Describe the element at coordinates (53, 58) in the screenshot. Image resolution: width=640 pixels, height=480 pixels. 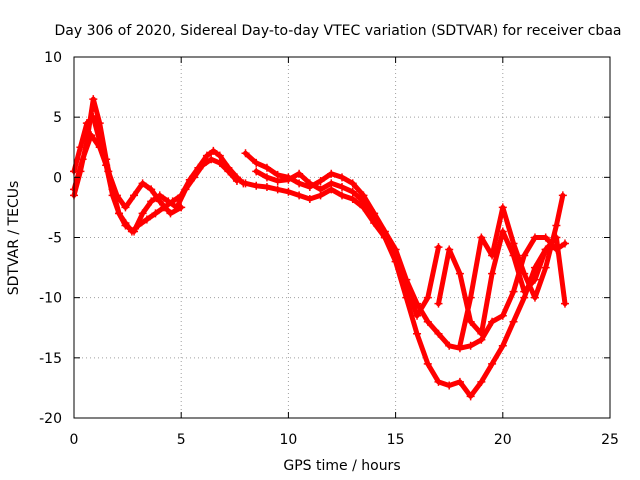
I see `y-tick-label: 10` at that location.